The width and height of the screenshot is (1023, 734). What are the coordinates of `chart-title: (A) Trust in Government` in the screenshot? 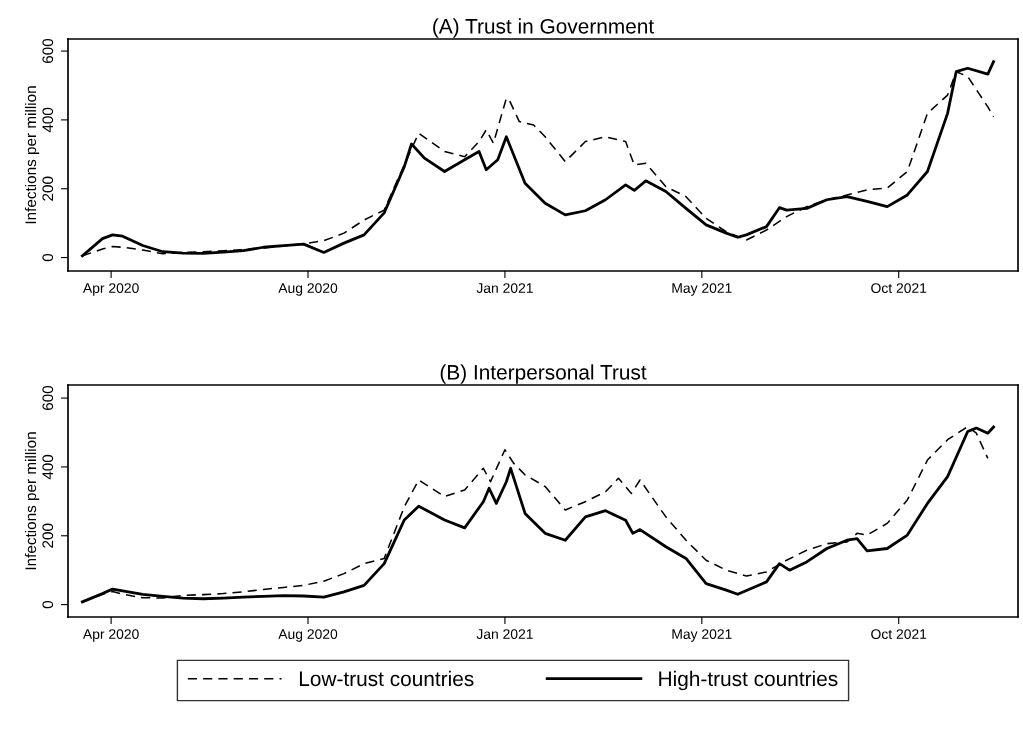 It's located at (543, 28).